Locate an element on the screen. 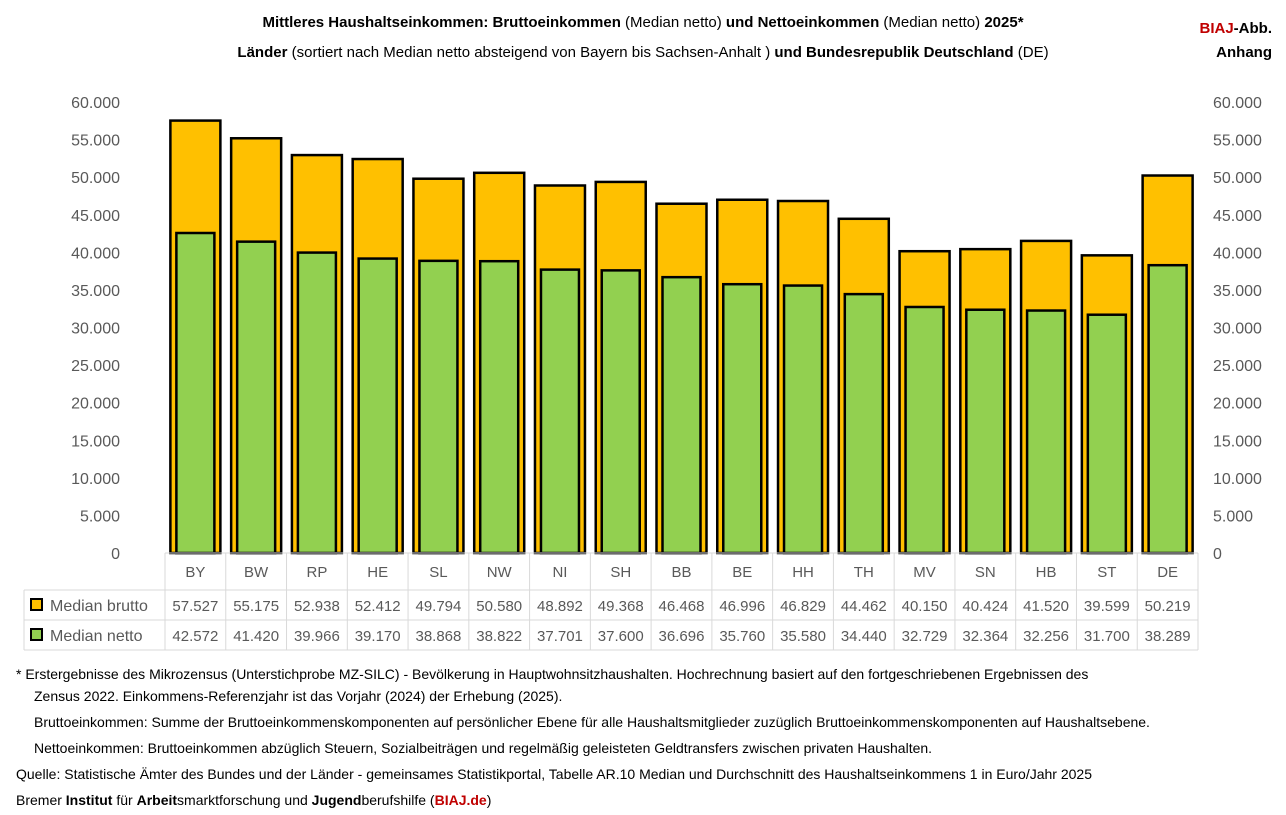  y-tick-right: 60.000 is located at coordinates (1237, 103).